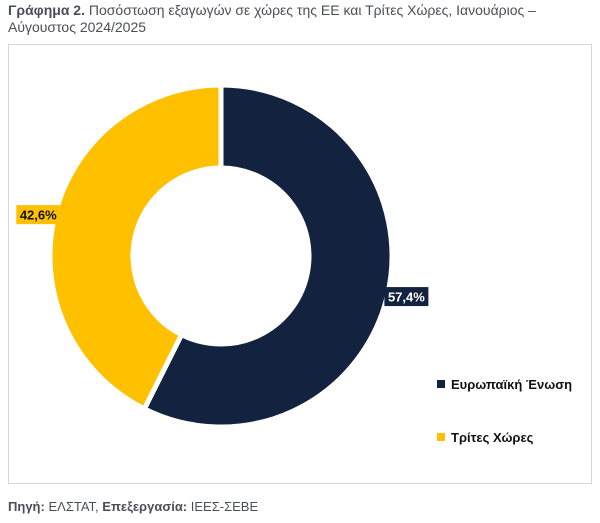 The height and width of the screenshot is (523, 600). I want to click on processing-label: Επεξεργασία:, so click(145, 506).